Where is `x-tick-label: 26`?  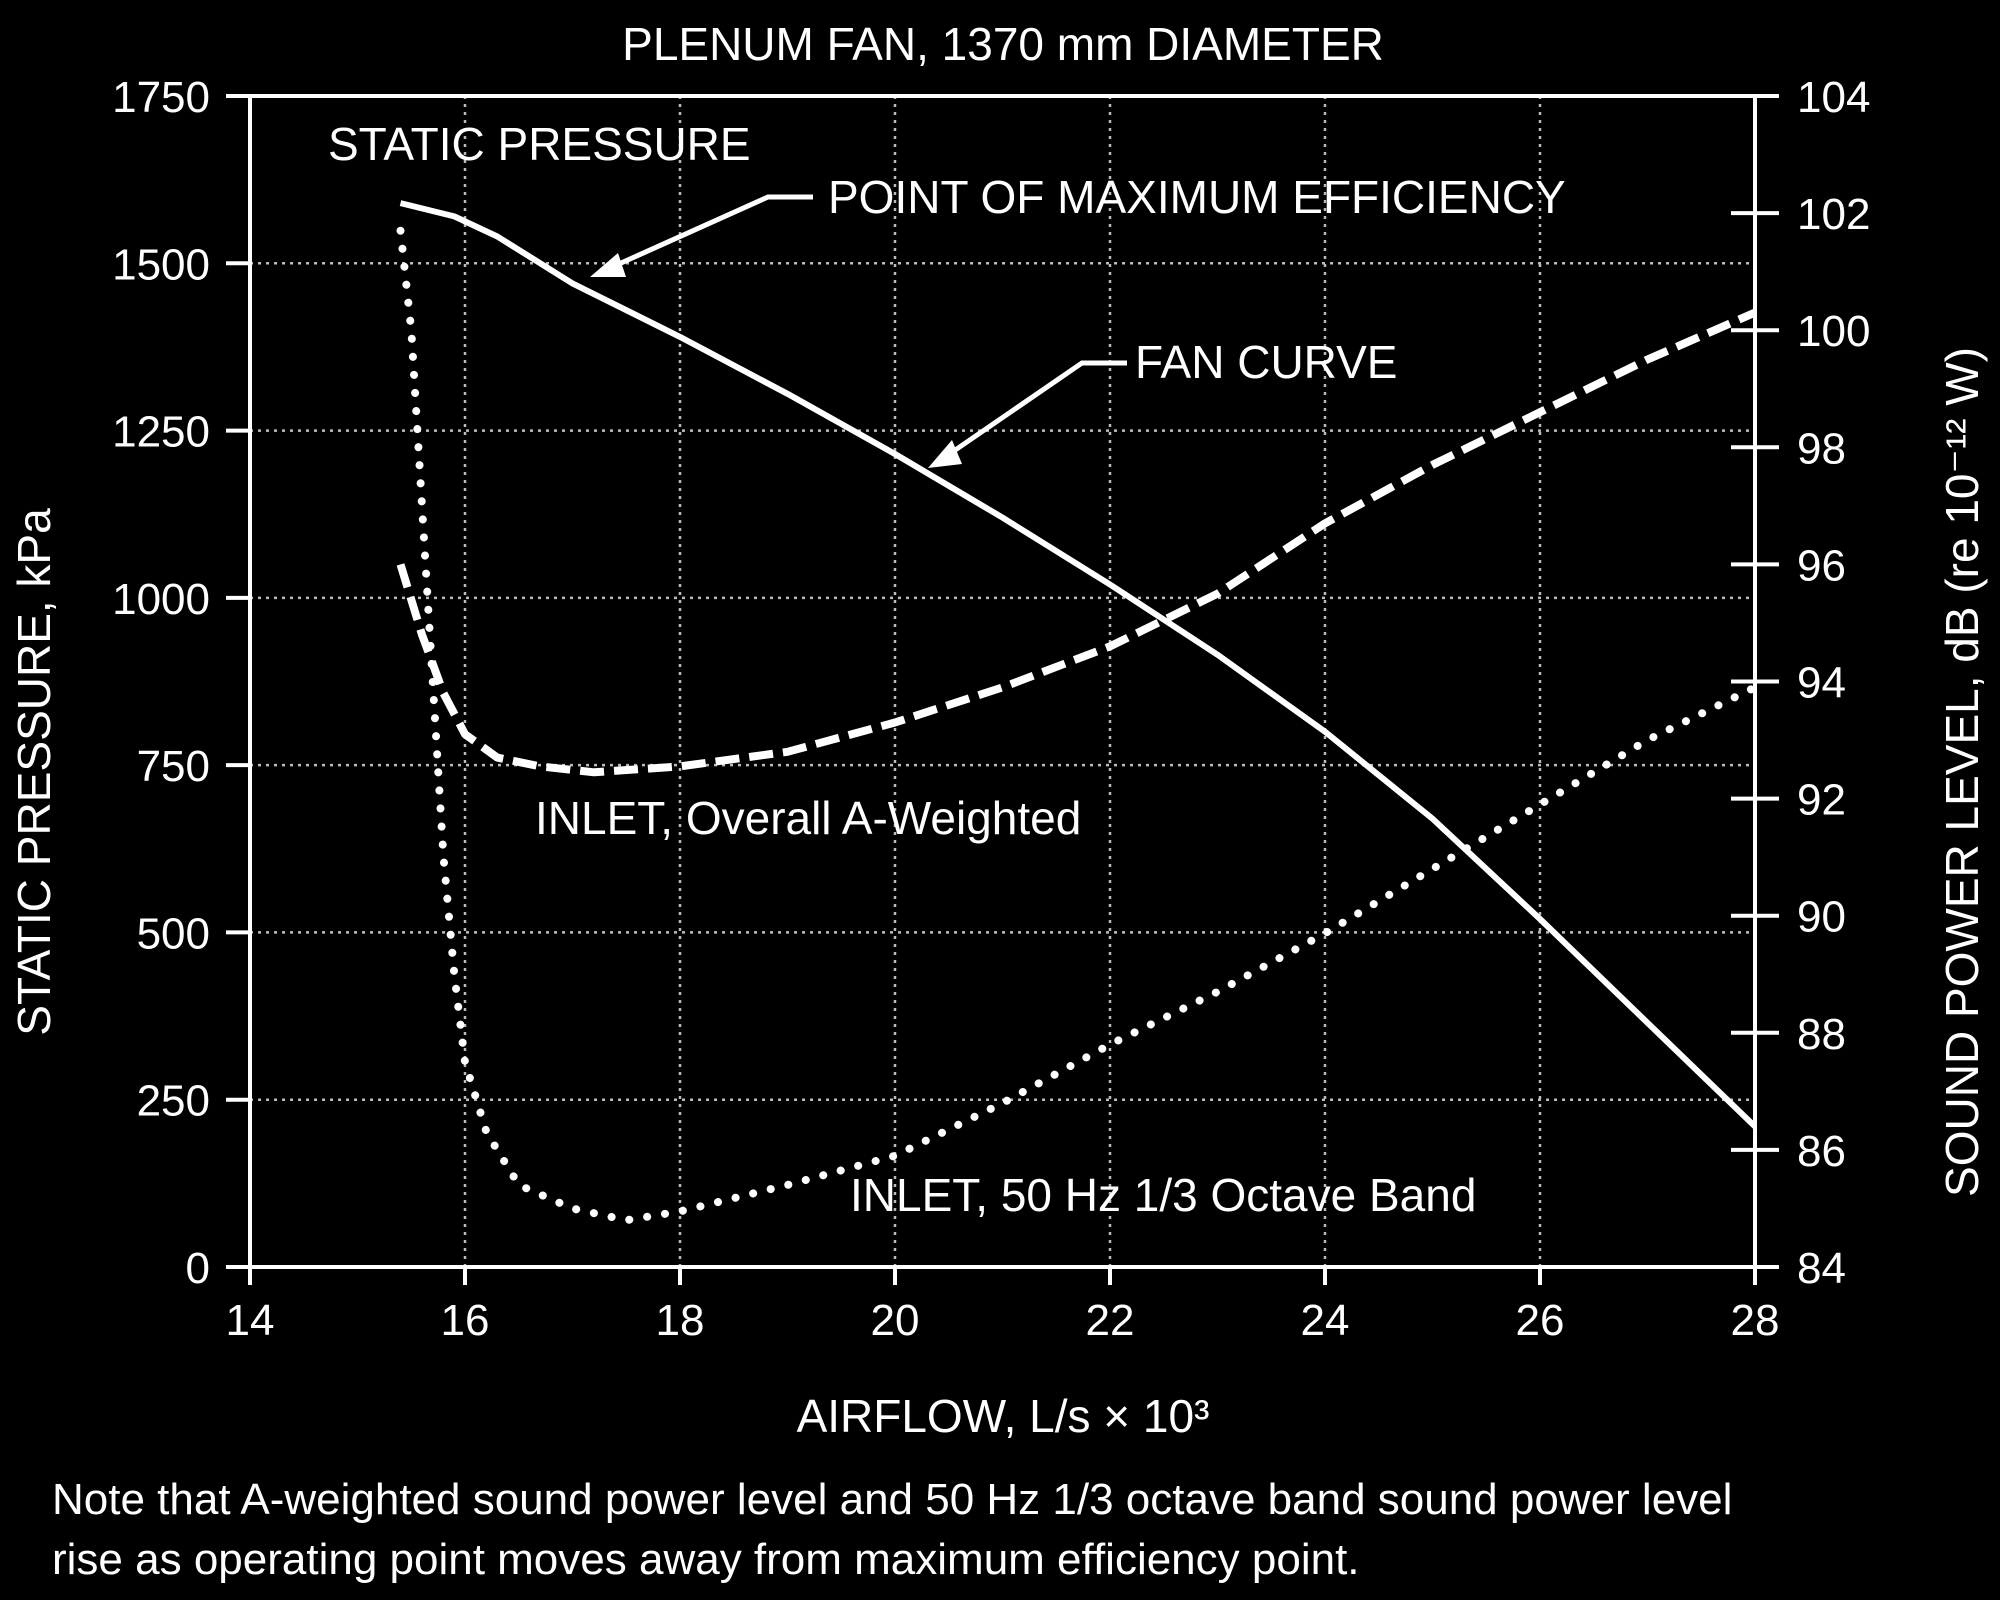 x-tick-label: 26 is located at coordinates (1540, 1320).